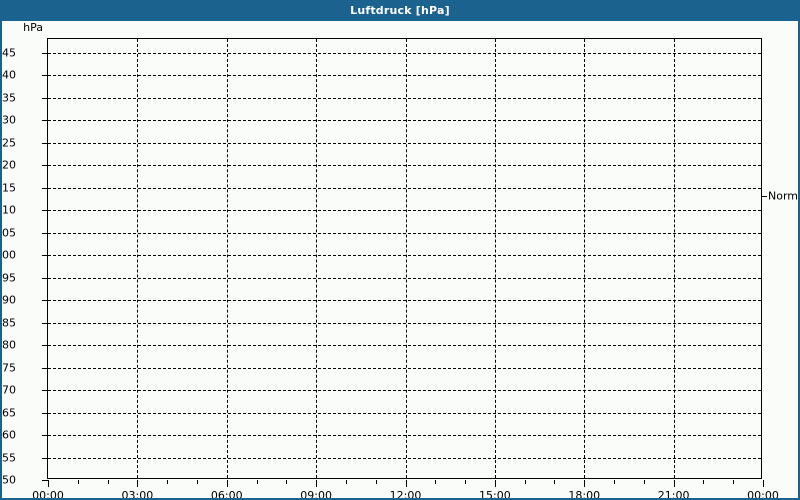  I want to click on x-axis-tick-time: 03:00, so click(137, 494).